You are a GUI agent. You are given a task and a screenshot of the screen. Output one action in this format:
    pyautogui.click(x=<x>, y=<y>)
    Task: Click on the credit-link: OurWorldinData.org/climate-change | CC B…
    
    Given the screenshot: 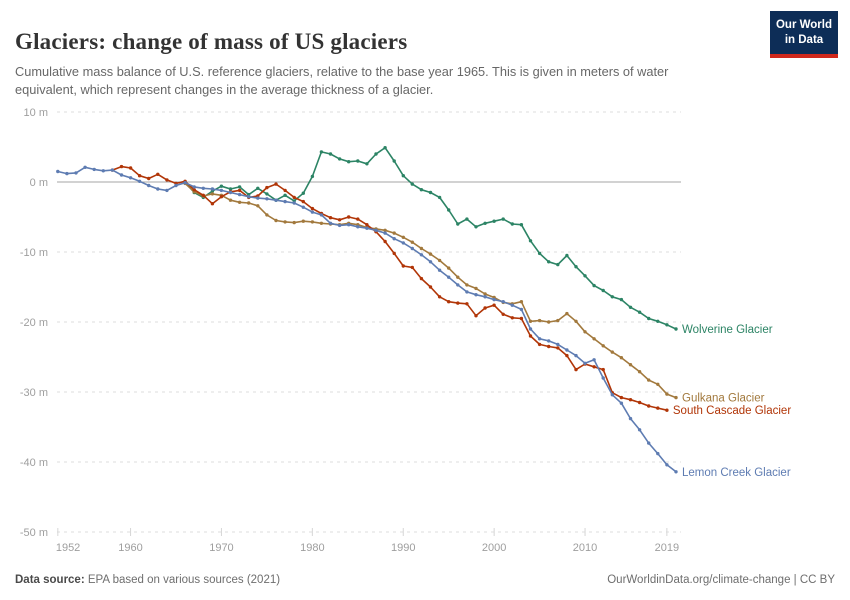 What is the action you would take?
    pyautogui.click(x=721, y=580)
    